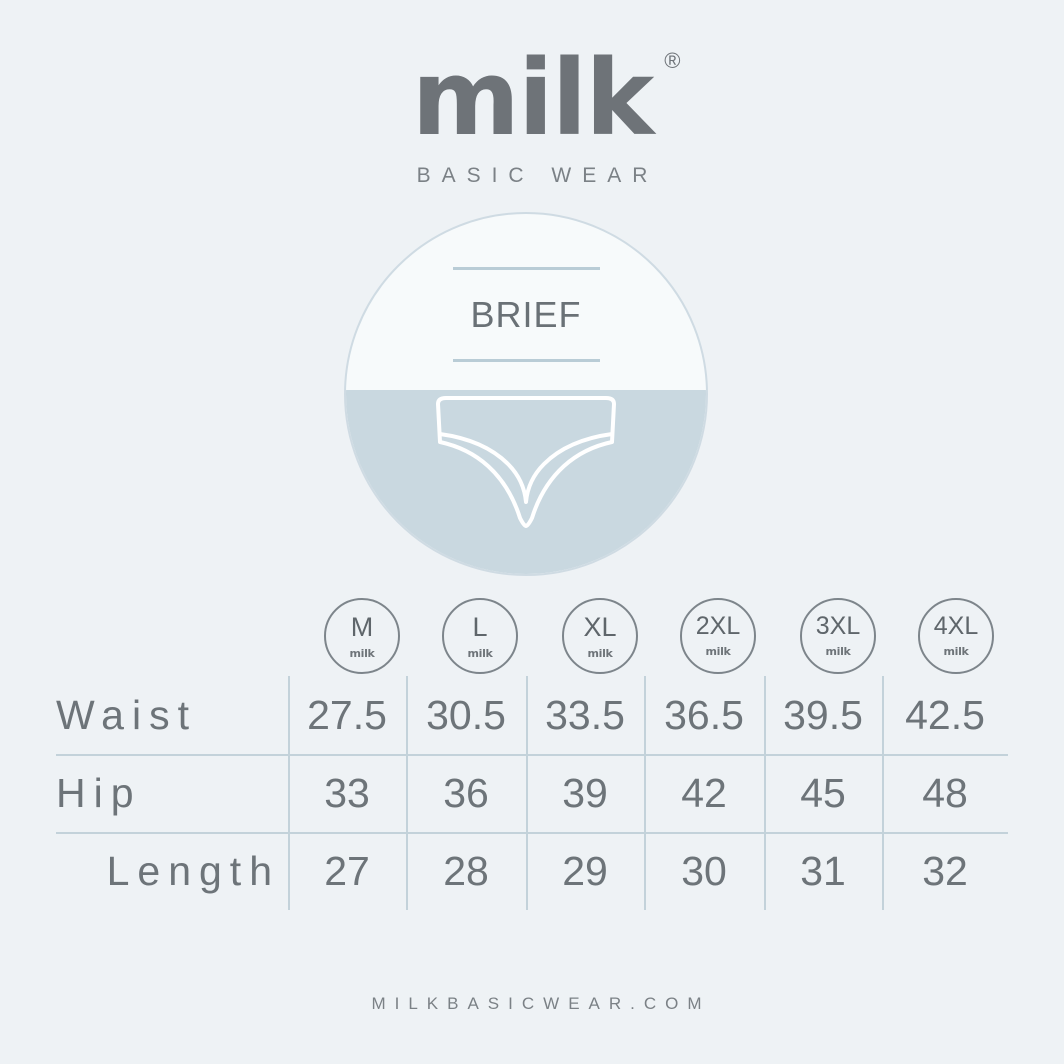 Image resolution: width=1064 pixels, height=1064 pixels. What do you see at coordinates (466, 715) in the screenshot?
I see `cell-waist-l: 30.5` at bounding box center [466, 715].